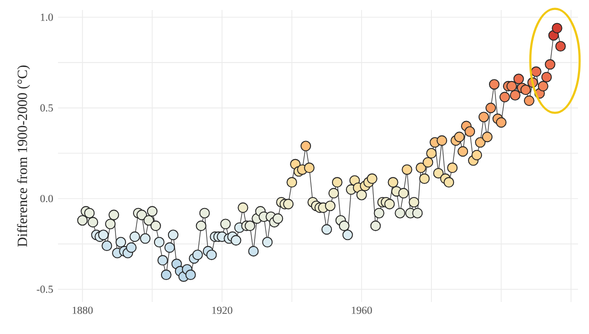 This screenshot has height=334, width=589. I want to click on y-tick-label: 0.0, so click(46, 198).